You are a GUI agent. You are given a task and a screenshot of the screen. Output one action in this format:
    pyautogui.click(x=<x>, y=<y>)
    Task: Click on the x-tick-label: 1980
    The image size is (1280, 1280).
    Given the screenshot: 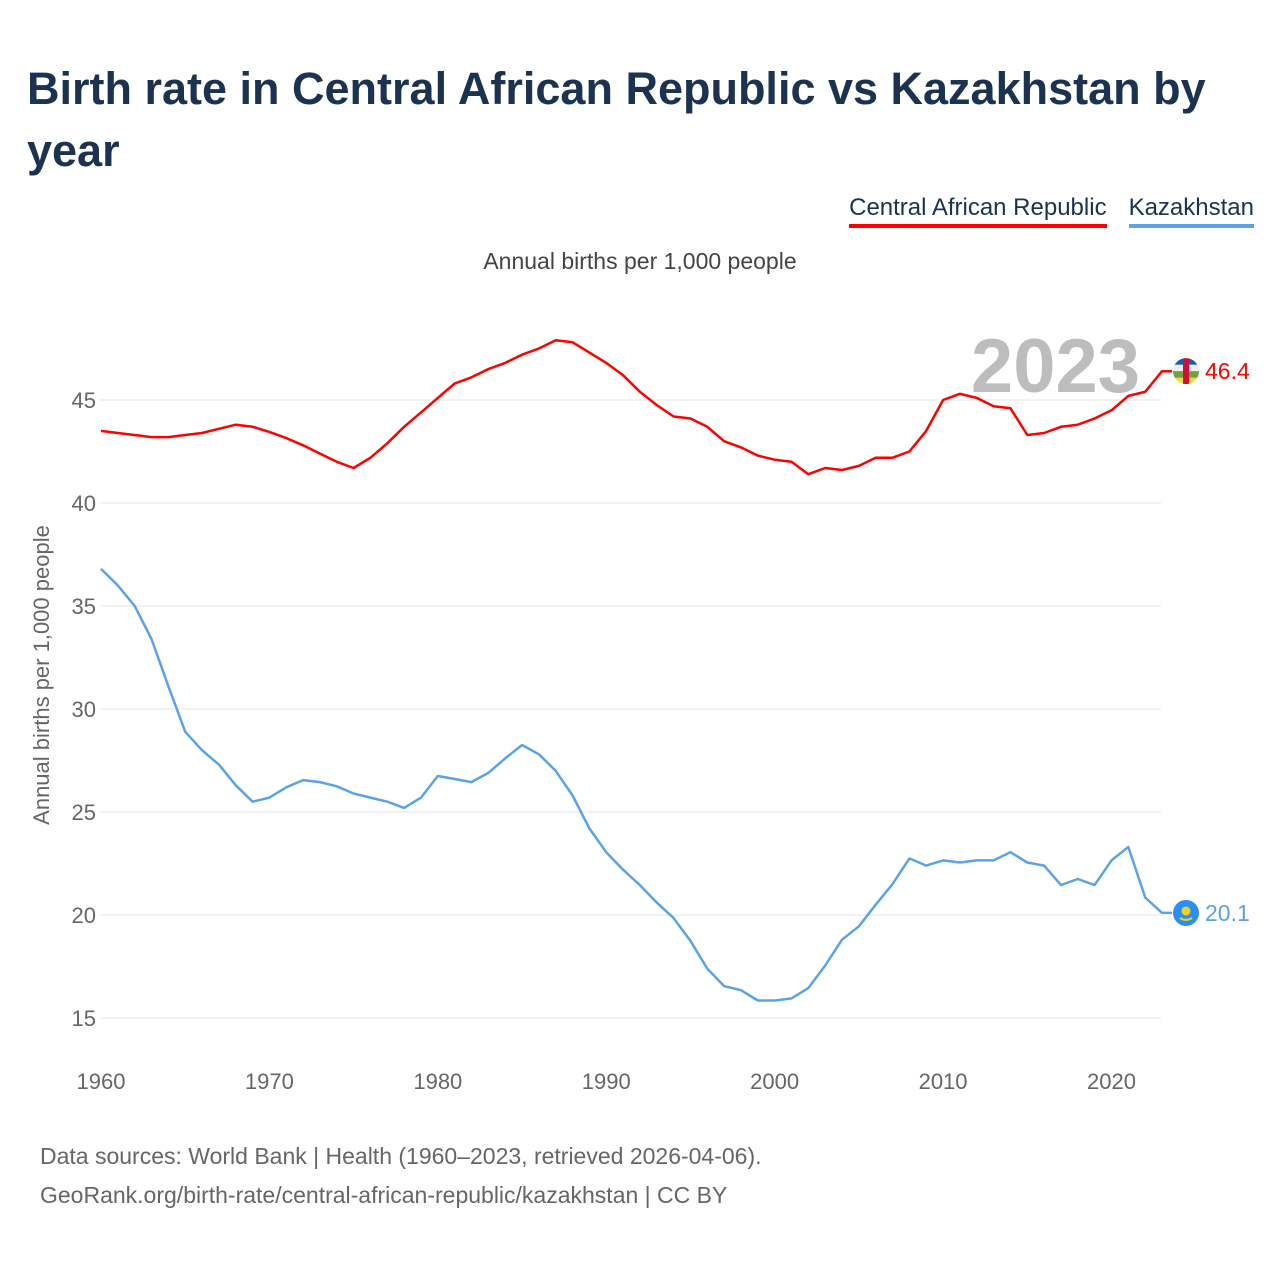 What is the action you would take?
    pyautogui.click(x=437, y=1081)
    